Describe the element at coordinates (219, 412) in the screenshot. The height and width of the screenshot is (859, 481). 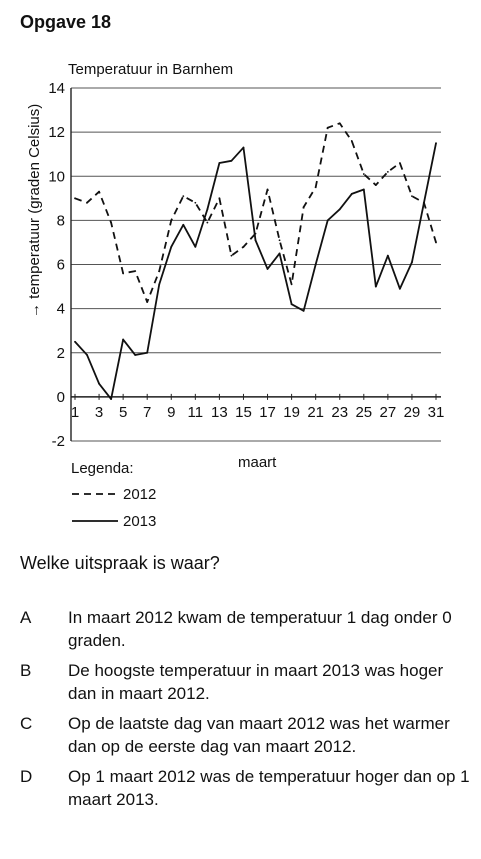
I see `x-tick-label: 13` at that location.